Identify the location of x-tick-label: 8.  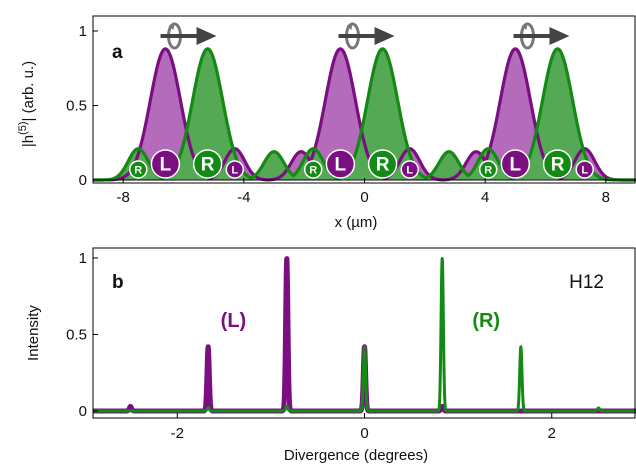
(606, 197).